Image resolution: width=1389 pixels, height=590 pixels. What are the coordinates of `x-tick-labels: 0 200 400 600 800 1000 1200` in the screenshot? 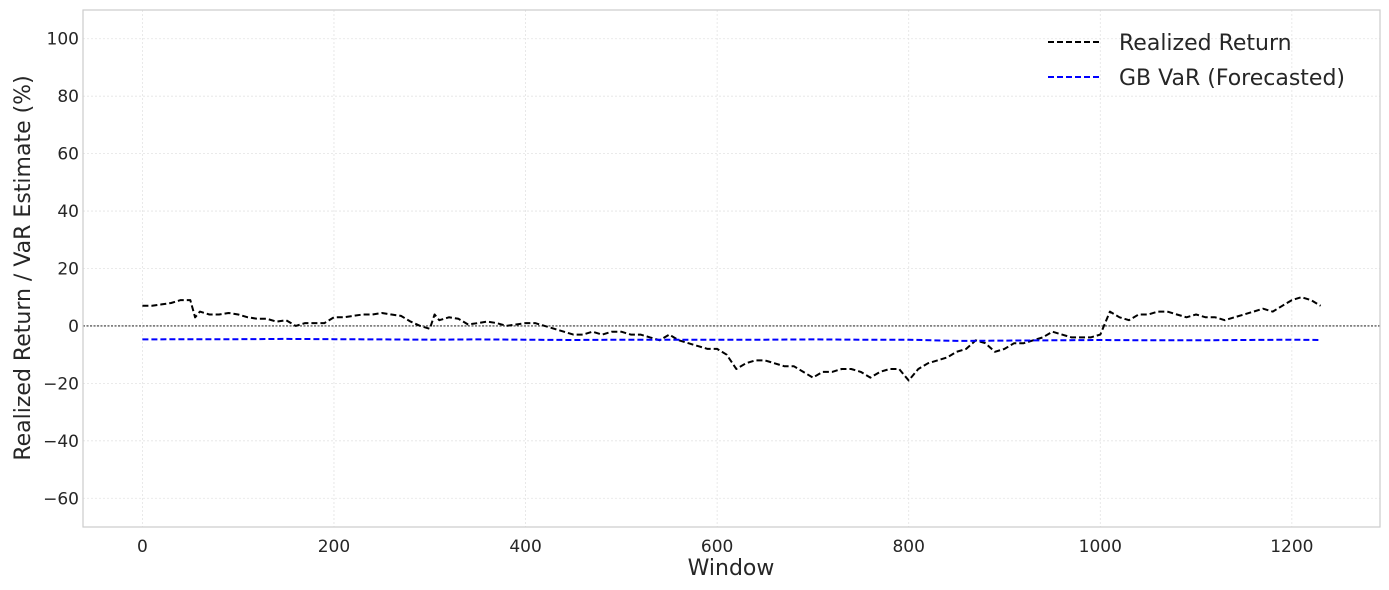 It's located at (725, 547).